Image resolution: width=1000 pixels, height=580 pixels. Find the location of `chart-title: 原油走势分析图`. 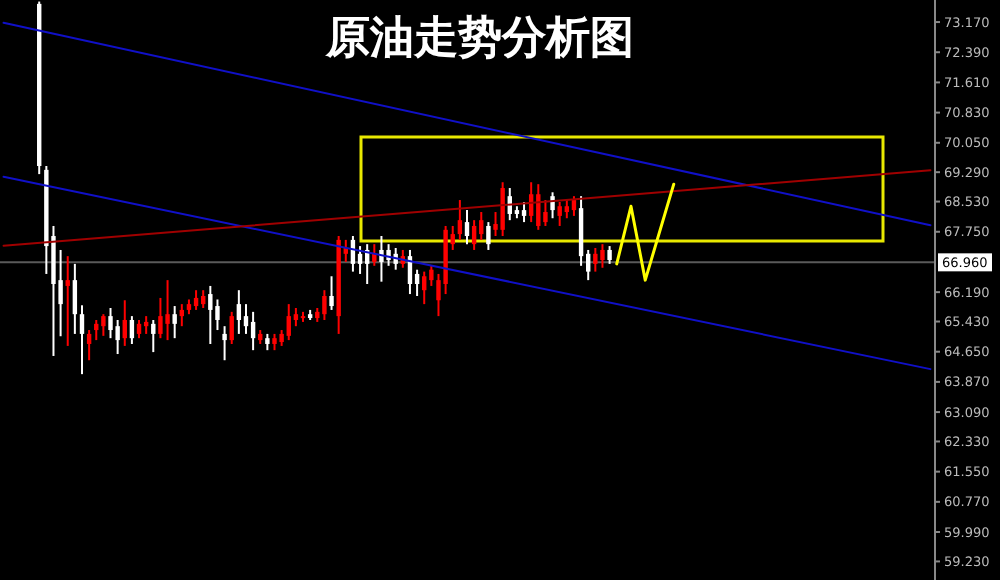

chart-title: 原油走势分析图 is located at coordinates (479, 39).